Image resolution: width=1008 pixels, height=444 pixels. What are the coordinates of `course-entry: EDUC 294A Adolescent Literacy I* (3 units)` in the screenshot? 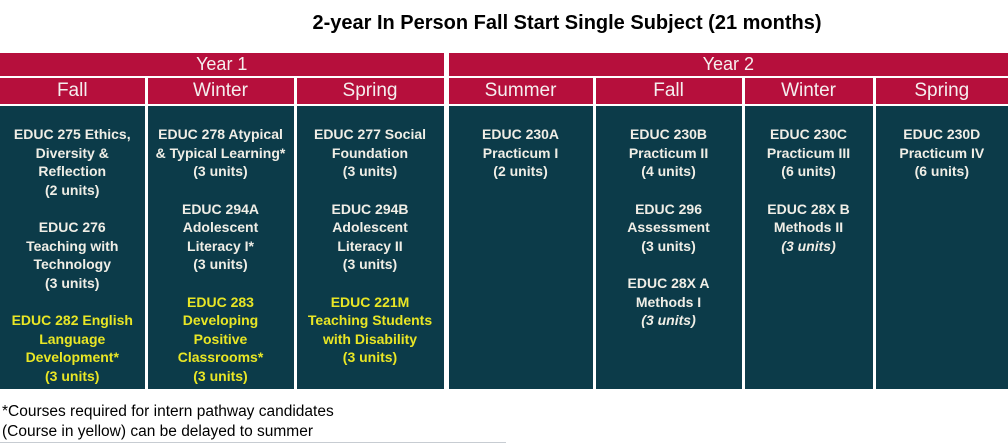 It's located at (220, 236).